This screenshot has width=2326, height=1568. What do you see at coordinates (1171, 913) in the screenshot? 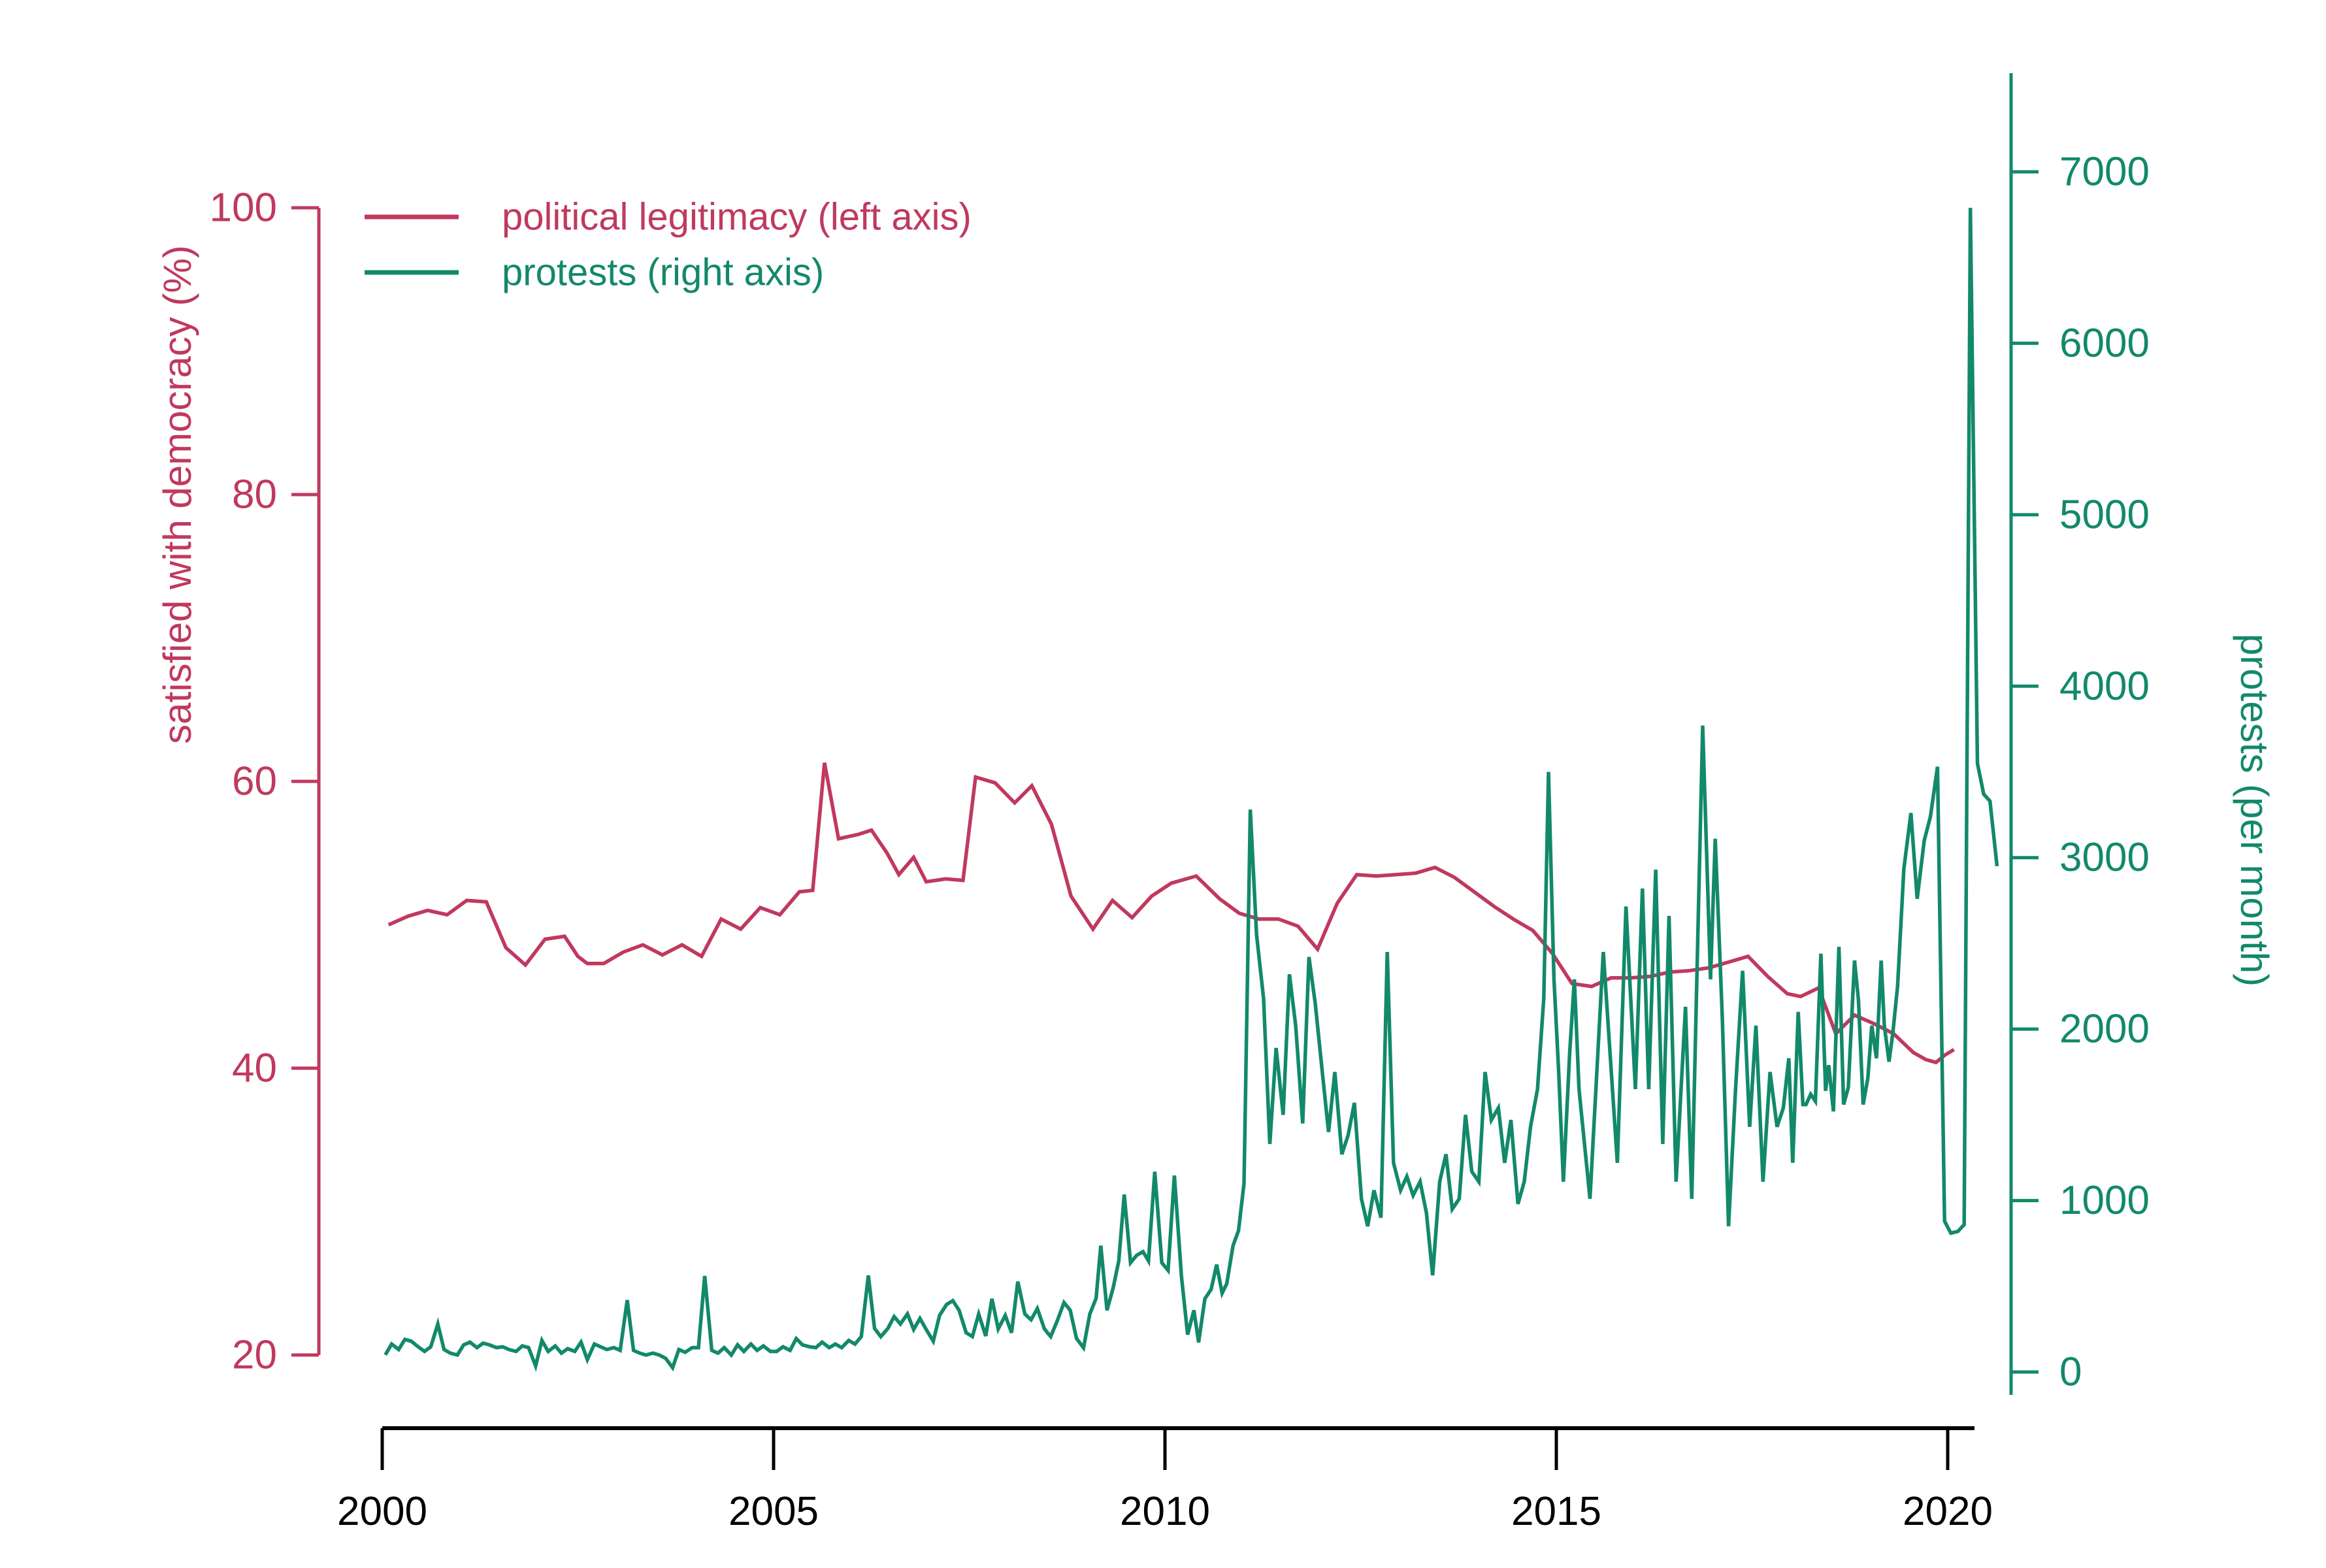
I see `legitimacy-line` at bounding box center [1171, 913].